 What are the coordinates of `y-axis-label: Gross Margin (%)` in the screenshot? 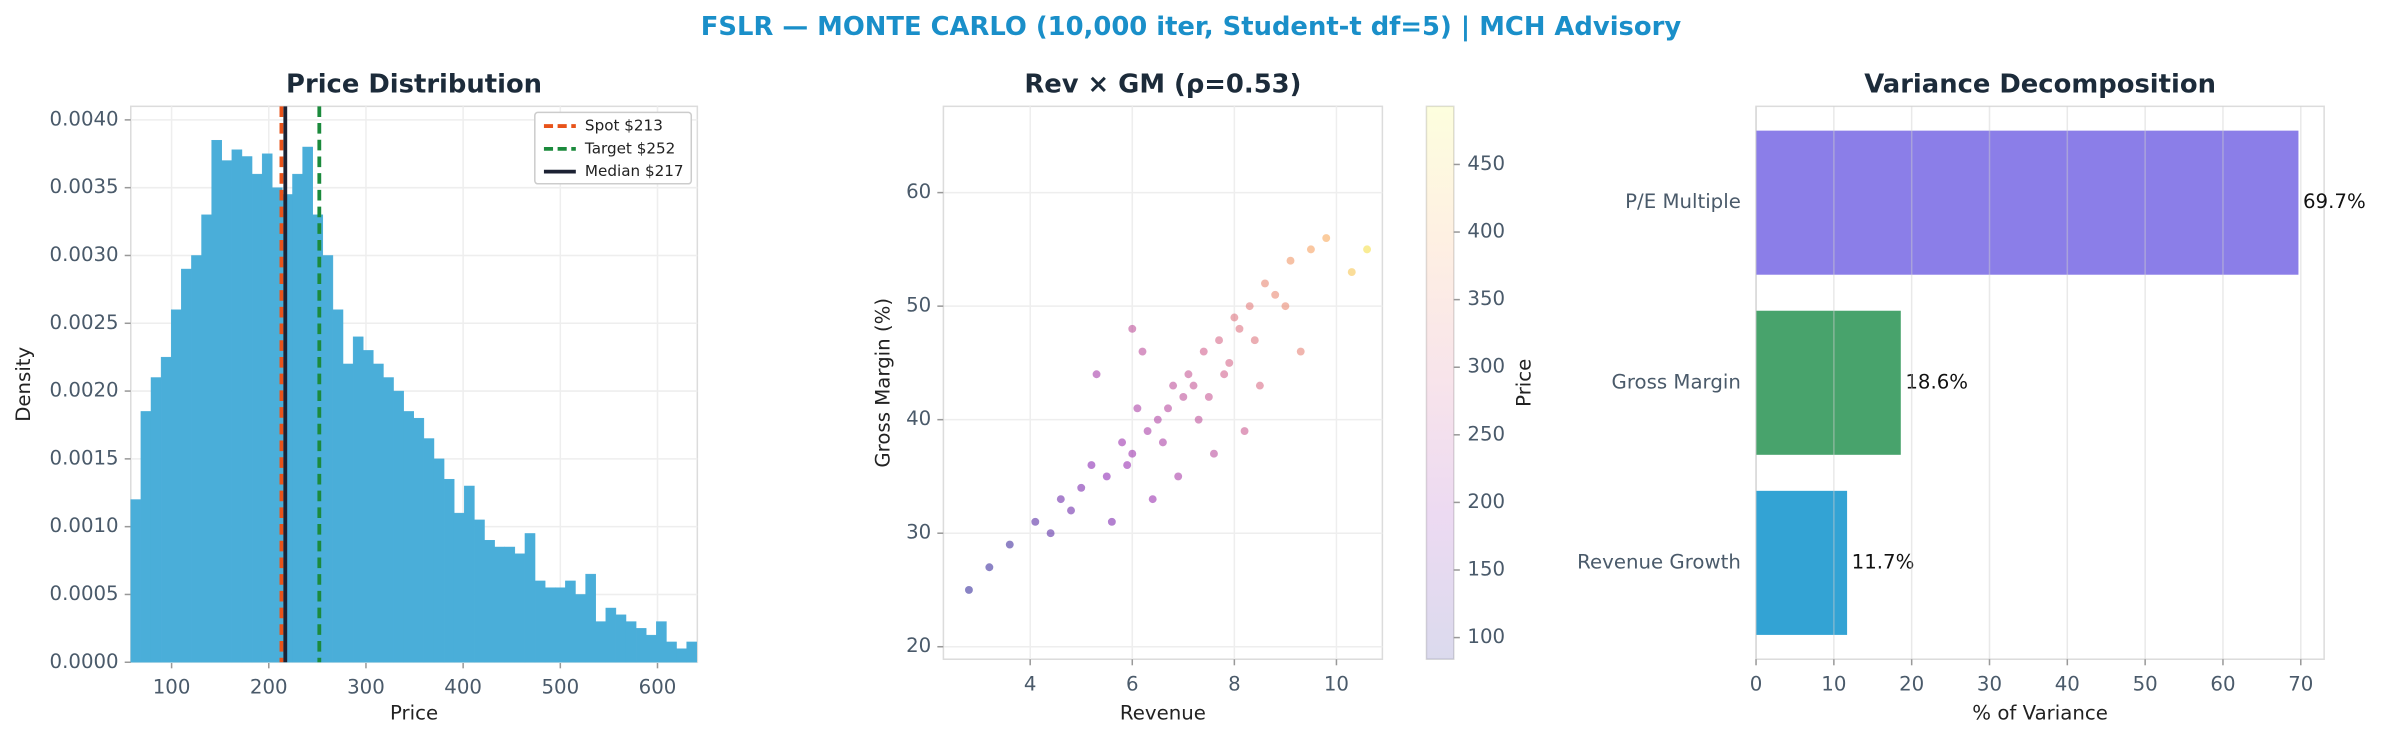 It's located at (883, 383).